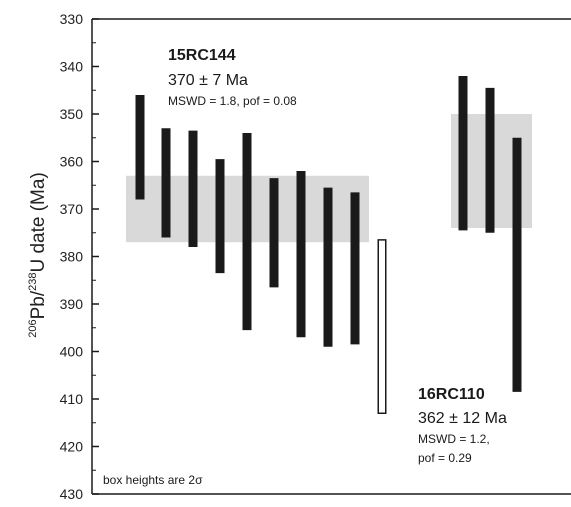 This screenshot has height=507, width=571. I want to click on footnote: box heights are 2σ, so click(153, 480).